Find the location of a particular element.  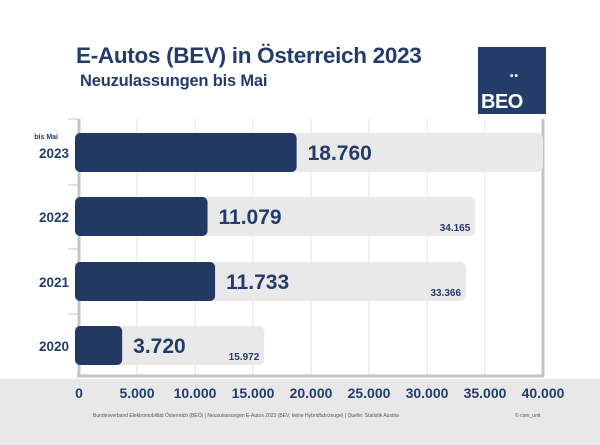

total-bar-2020 is located at coordinates (172, 345).